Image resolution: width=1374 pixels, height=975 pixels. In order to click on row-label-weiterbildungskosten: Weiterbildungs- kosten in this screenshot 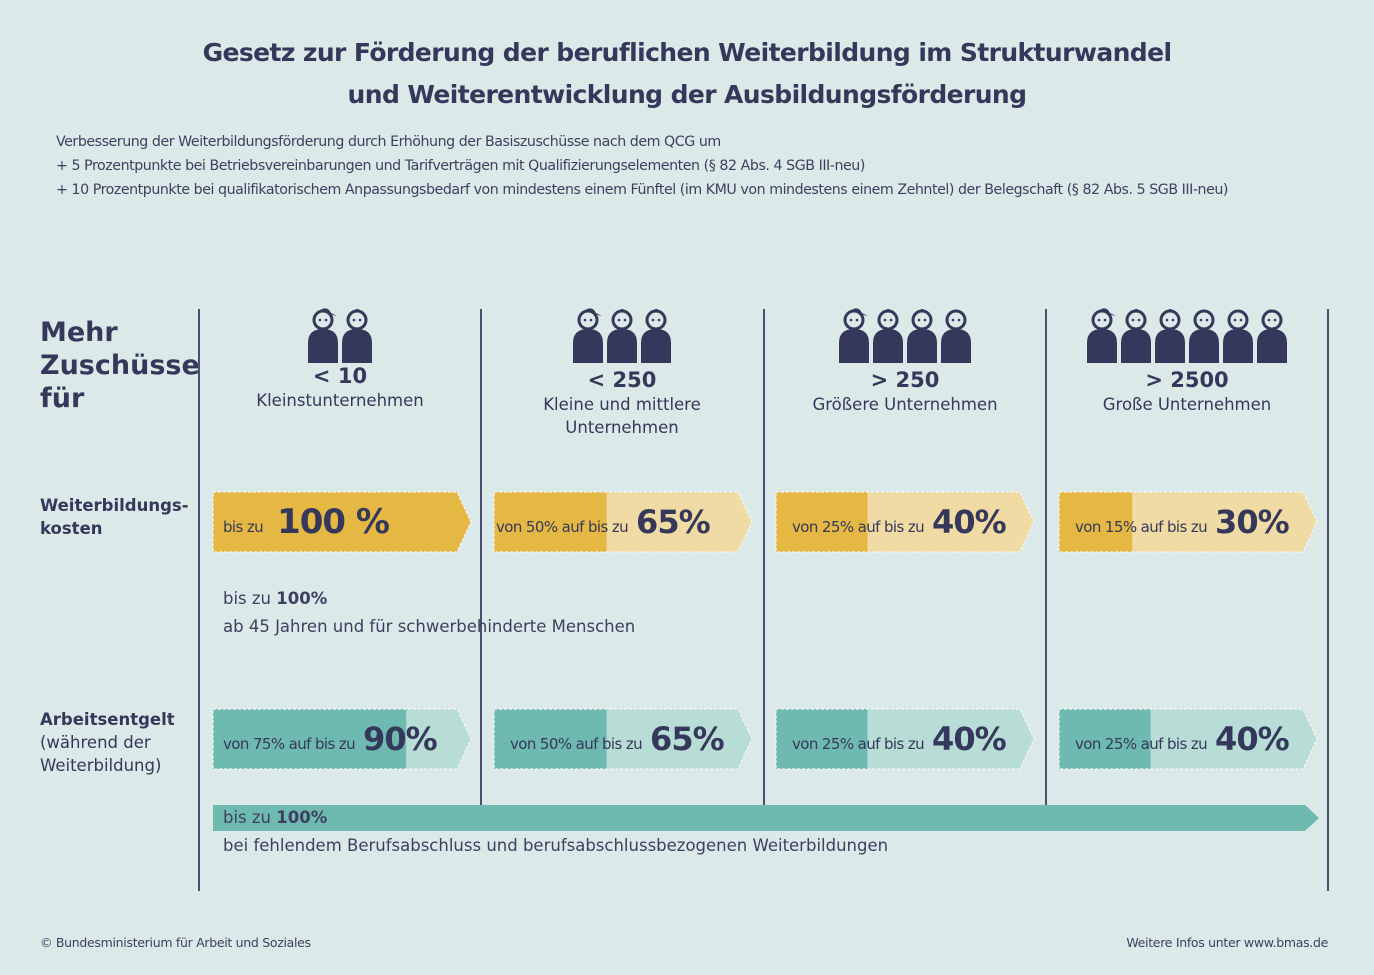, I will do `click(114, 517)`.